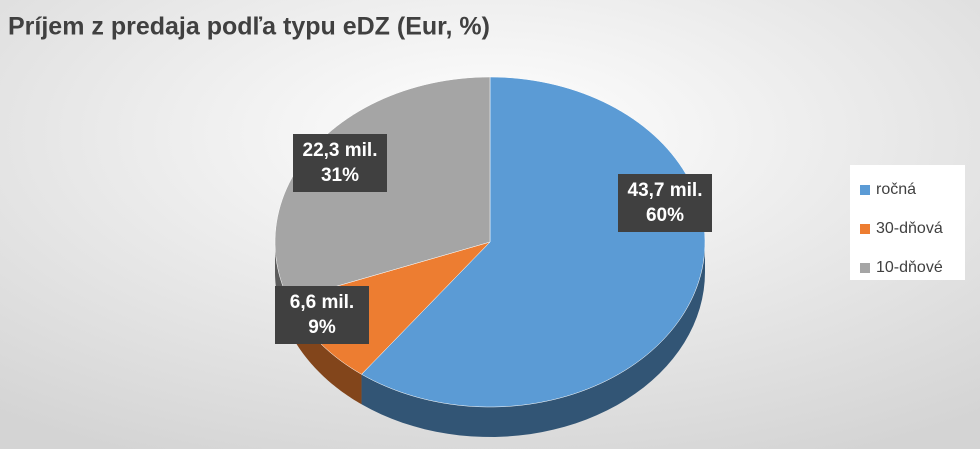 The width and height of the screenshot is (980, 449). I want to click on data-label: 22,3 mil., so click(340, 150).